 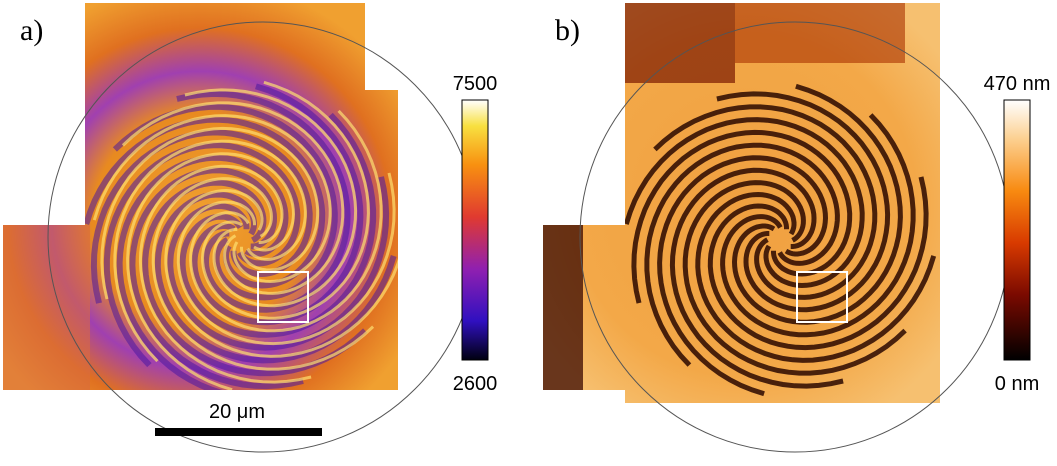 I want to click on scale-bar, so click(x=238, y=432).